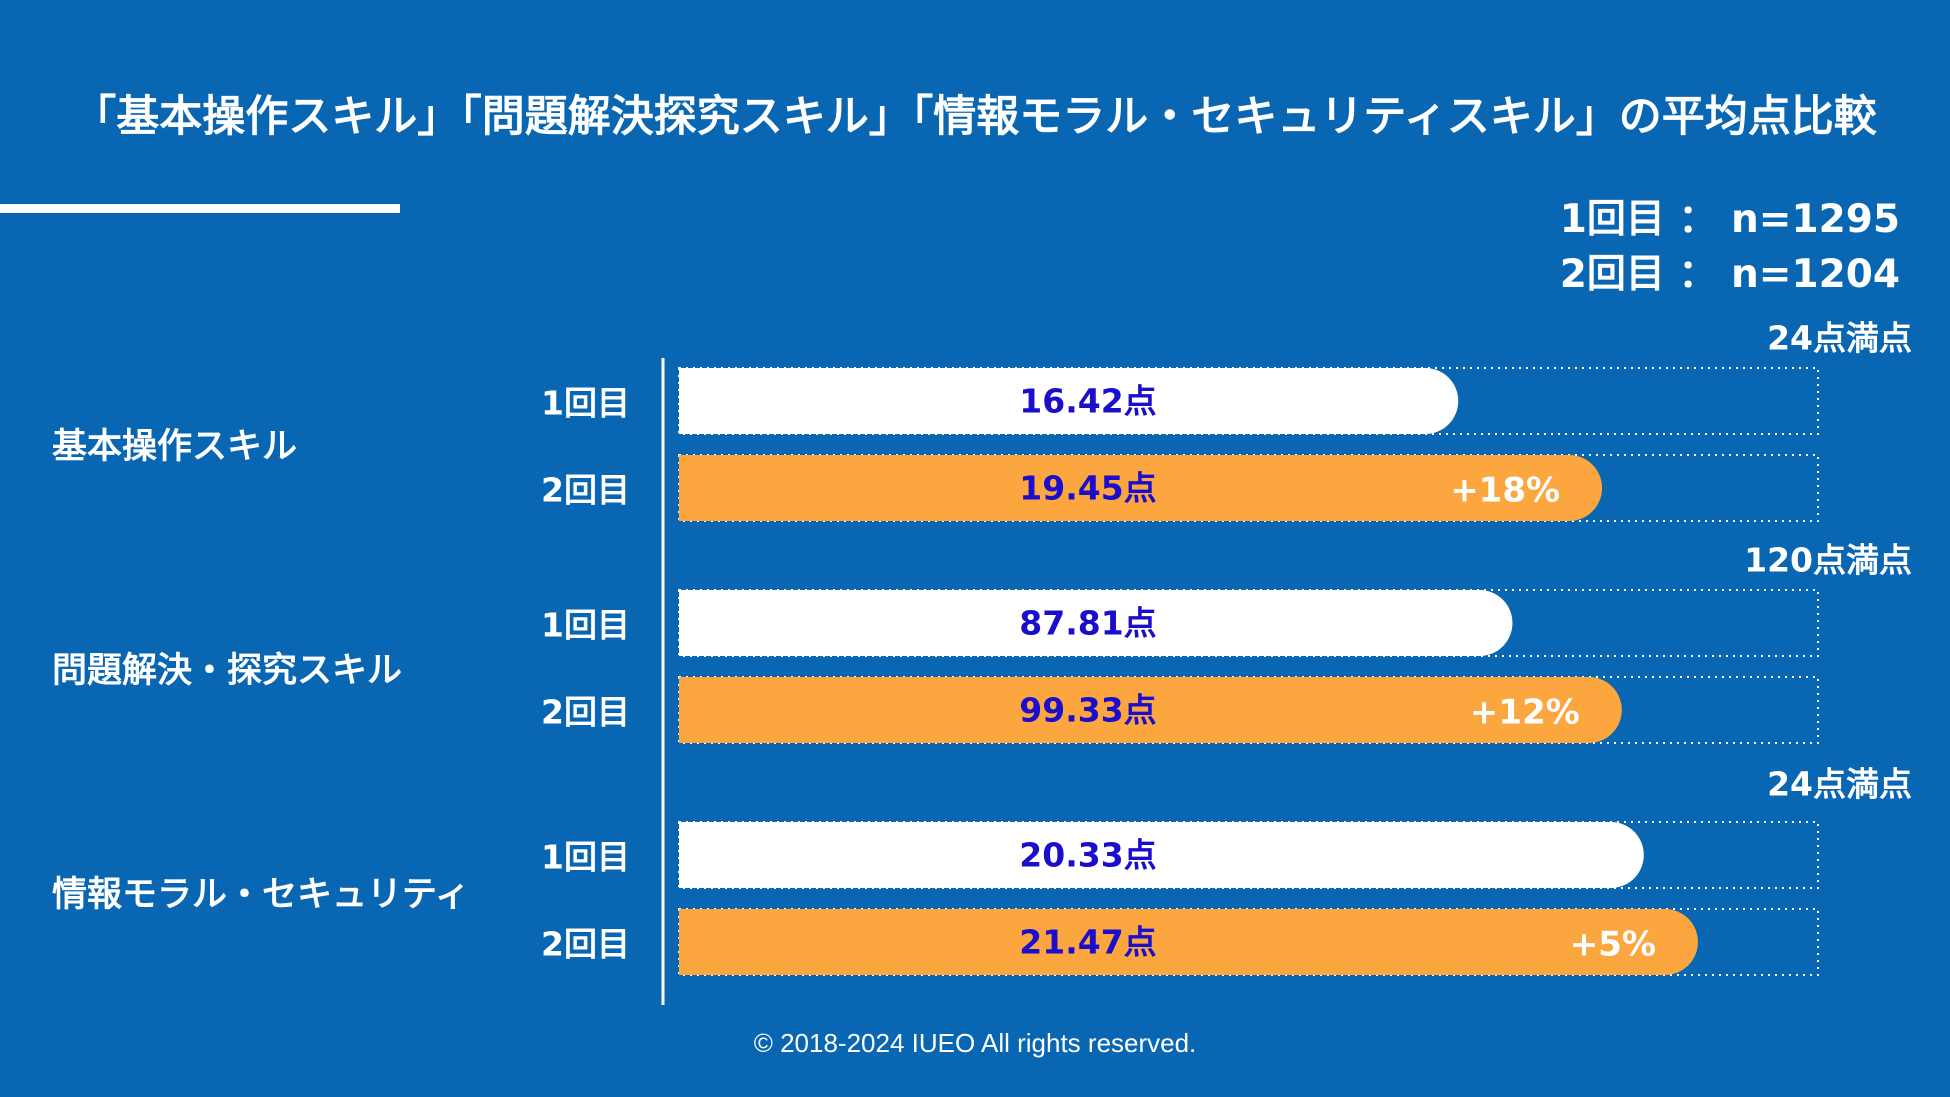 The height and width of the screenshot is (1097, 1950). What do you see at coordinates (1525, 713) in the screenshot?
I see `change-percent-label: +12%` at bounding box center [1525, 713].